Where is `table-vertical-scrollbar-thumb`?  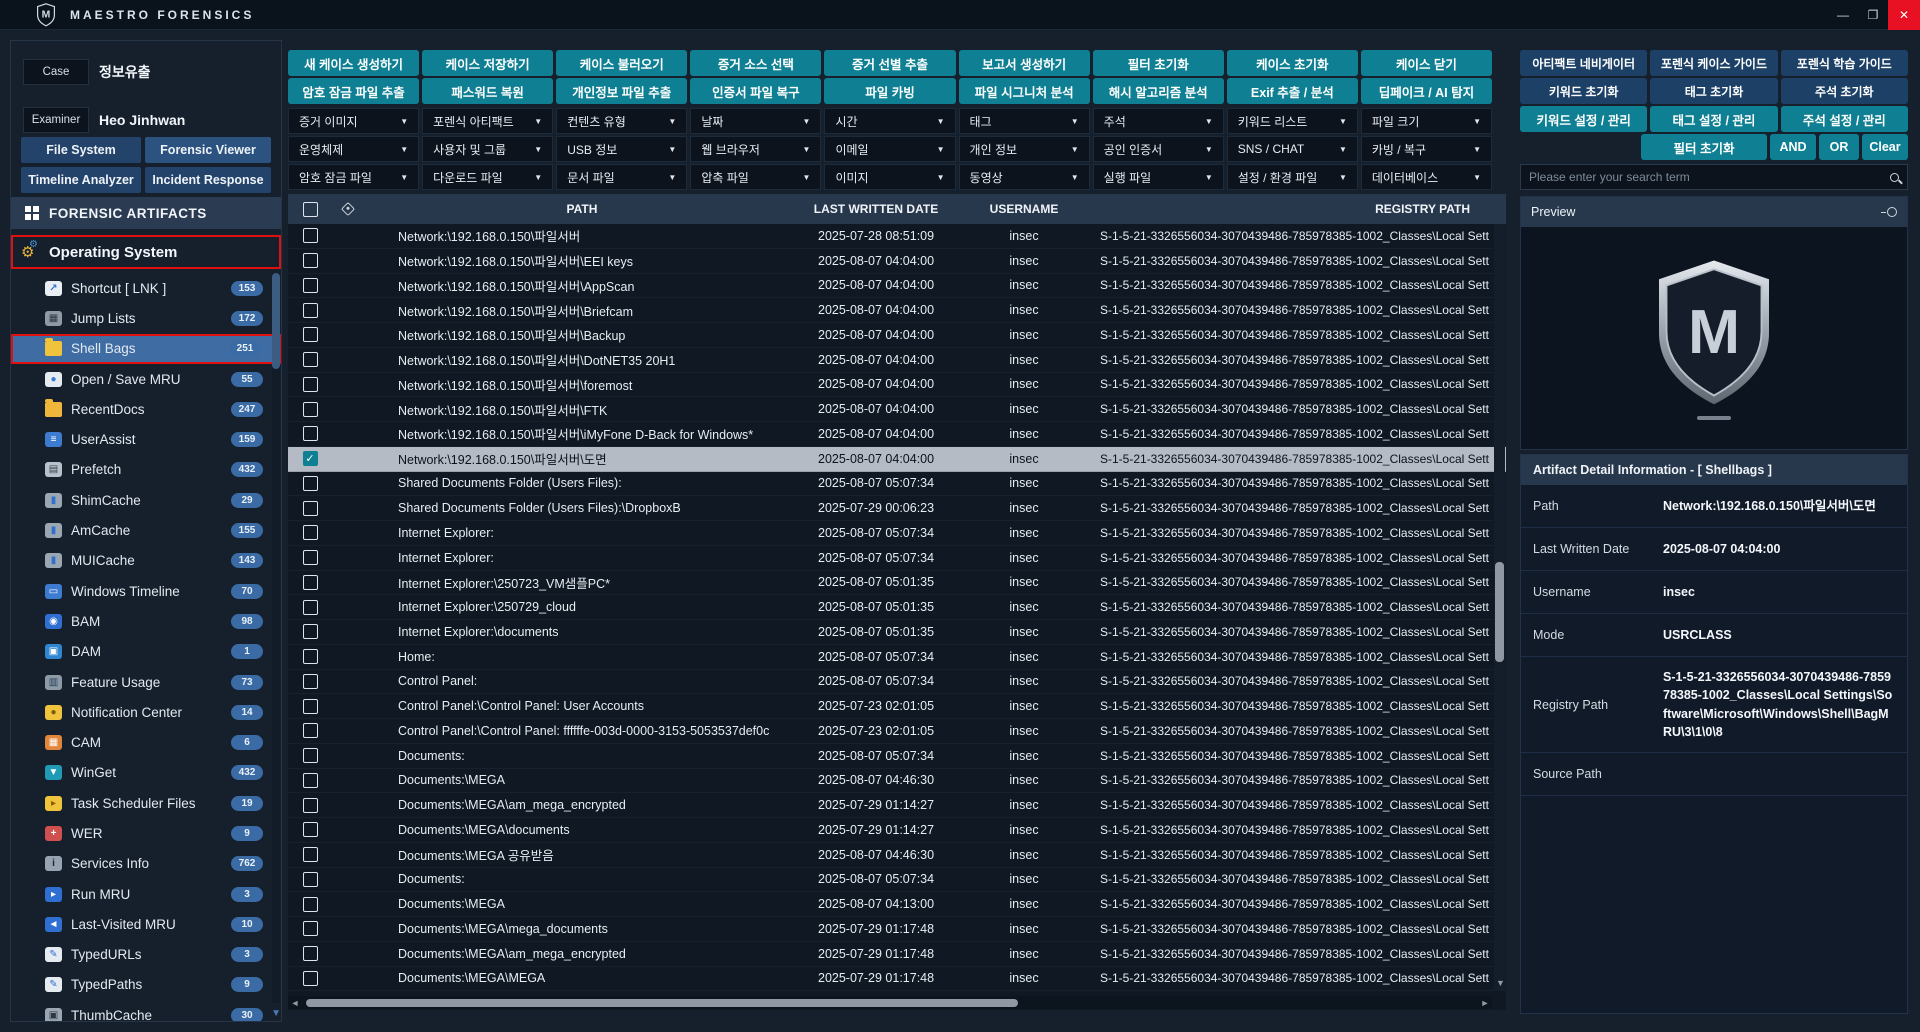
table-vertical-scrollbar-thumb is located at coordinates (1499, 612).